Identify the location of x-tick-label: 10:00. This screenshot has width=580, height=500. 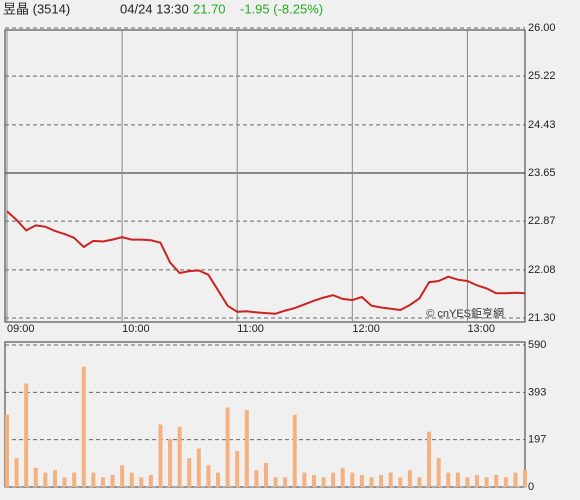
(136, 329).